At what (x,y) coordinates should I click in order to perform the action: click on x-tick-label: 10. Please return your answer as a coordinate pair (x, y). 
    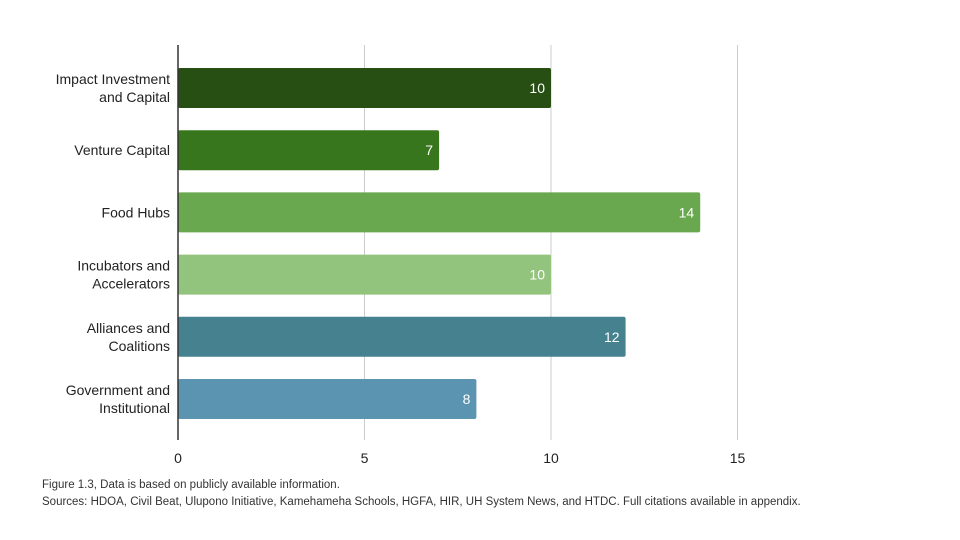
    Looking at the image, I should click on (551, 458).